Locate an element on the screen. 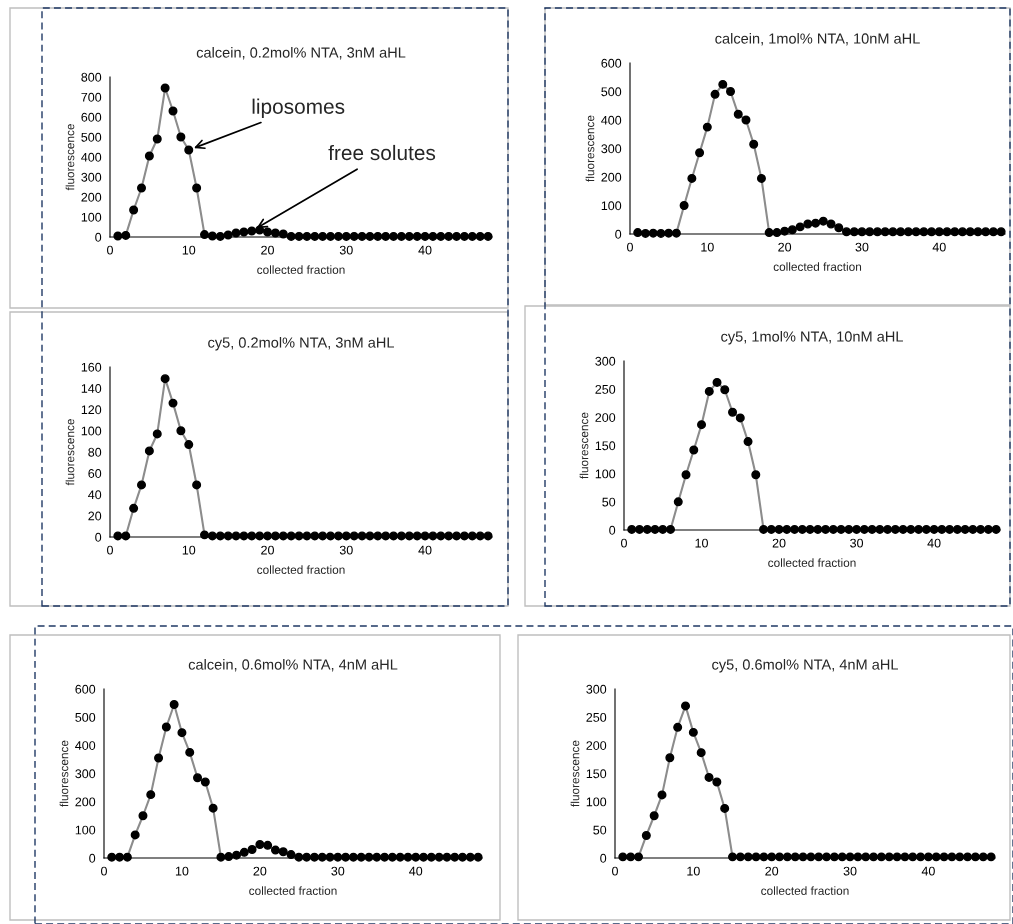  y-tick-label: 300 is located at coordinates (85, 774).